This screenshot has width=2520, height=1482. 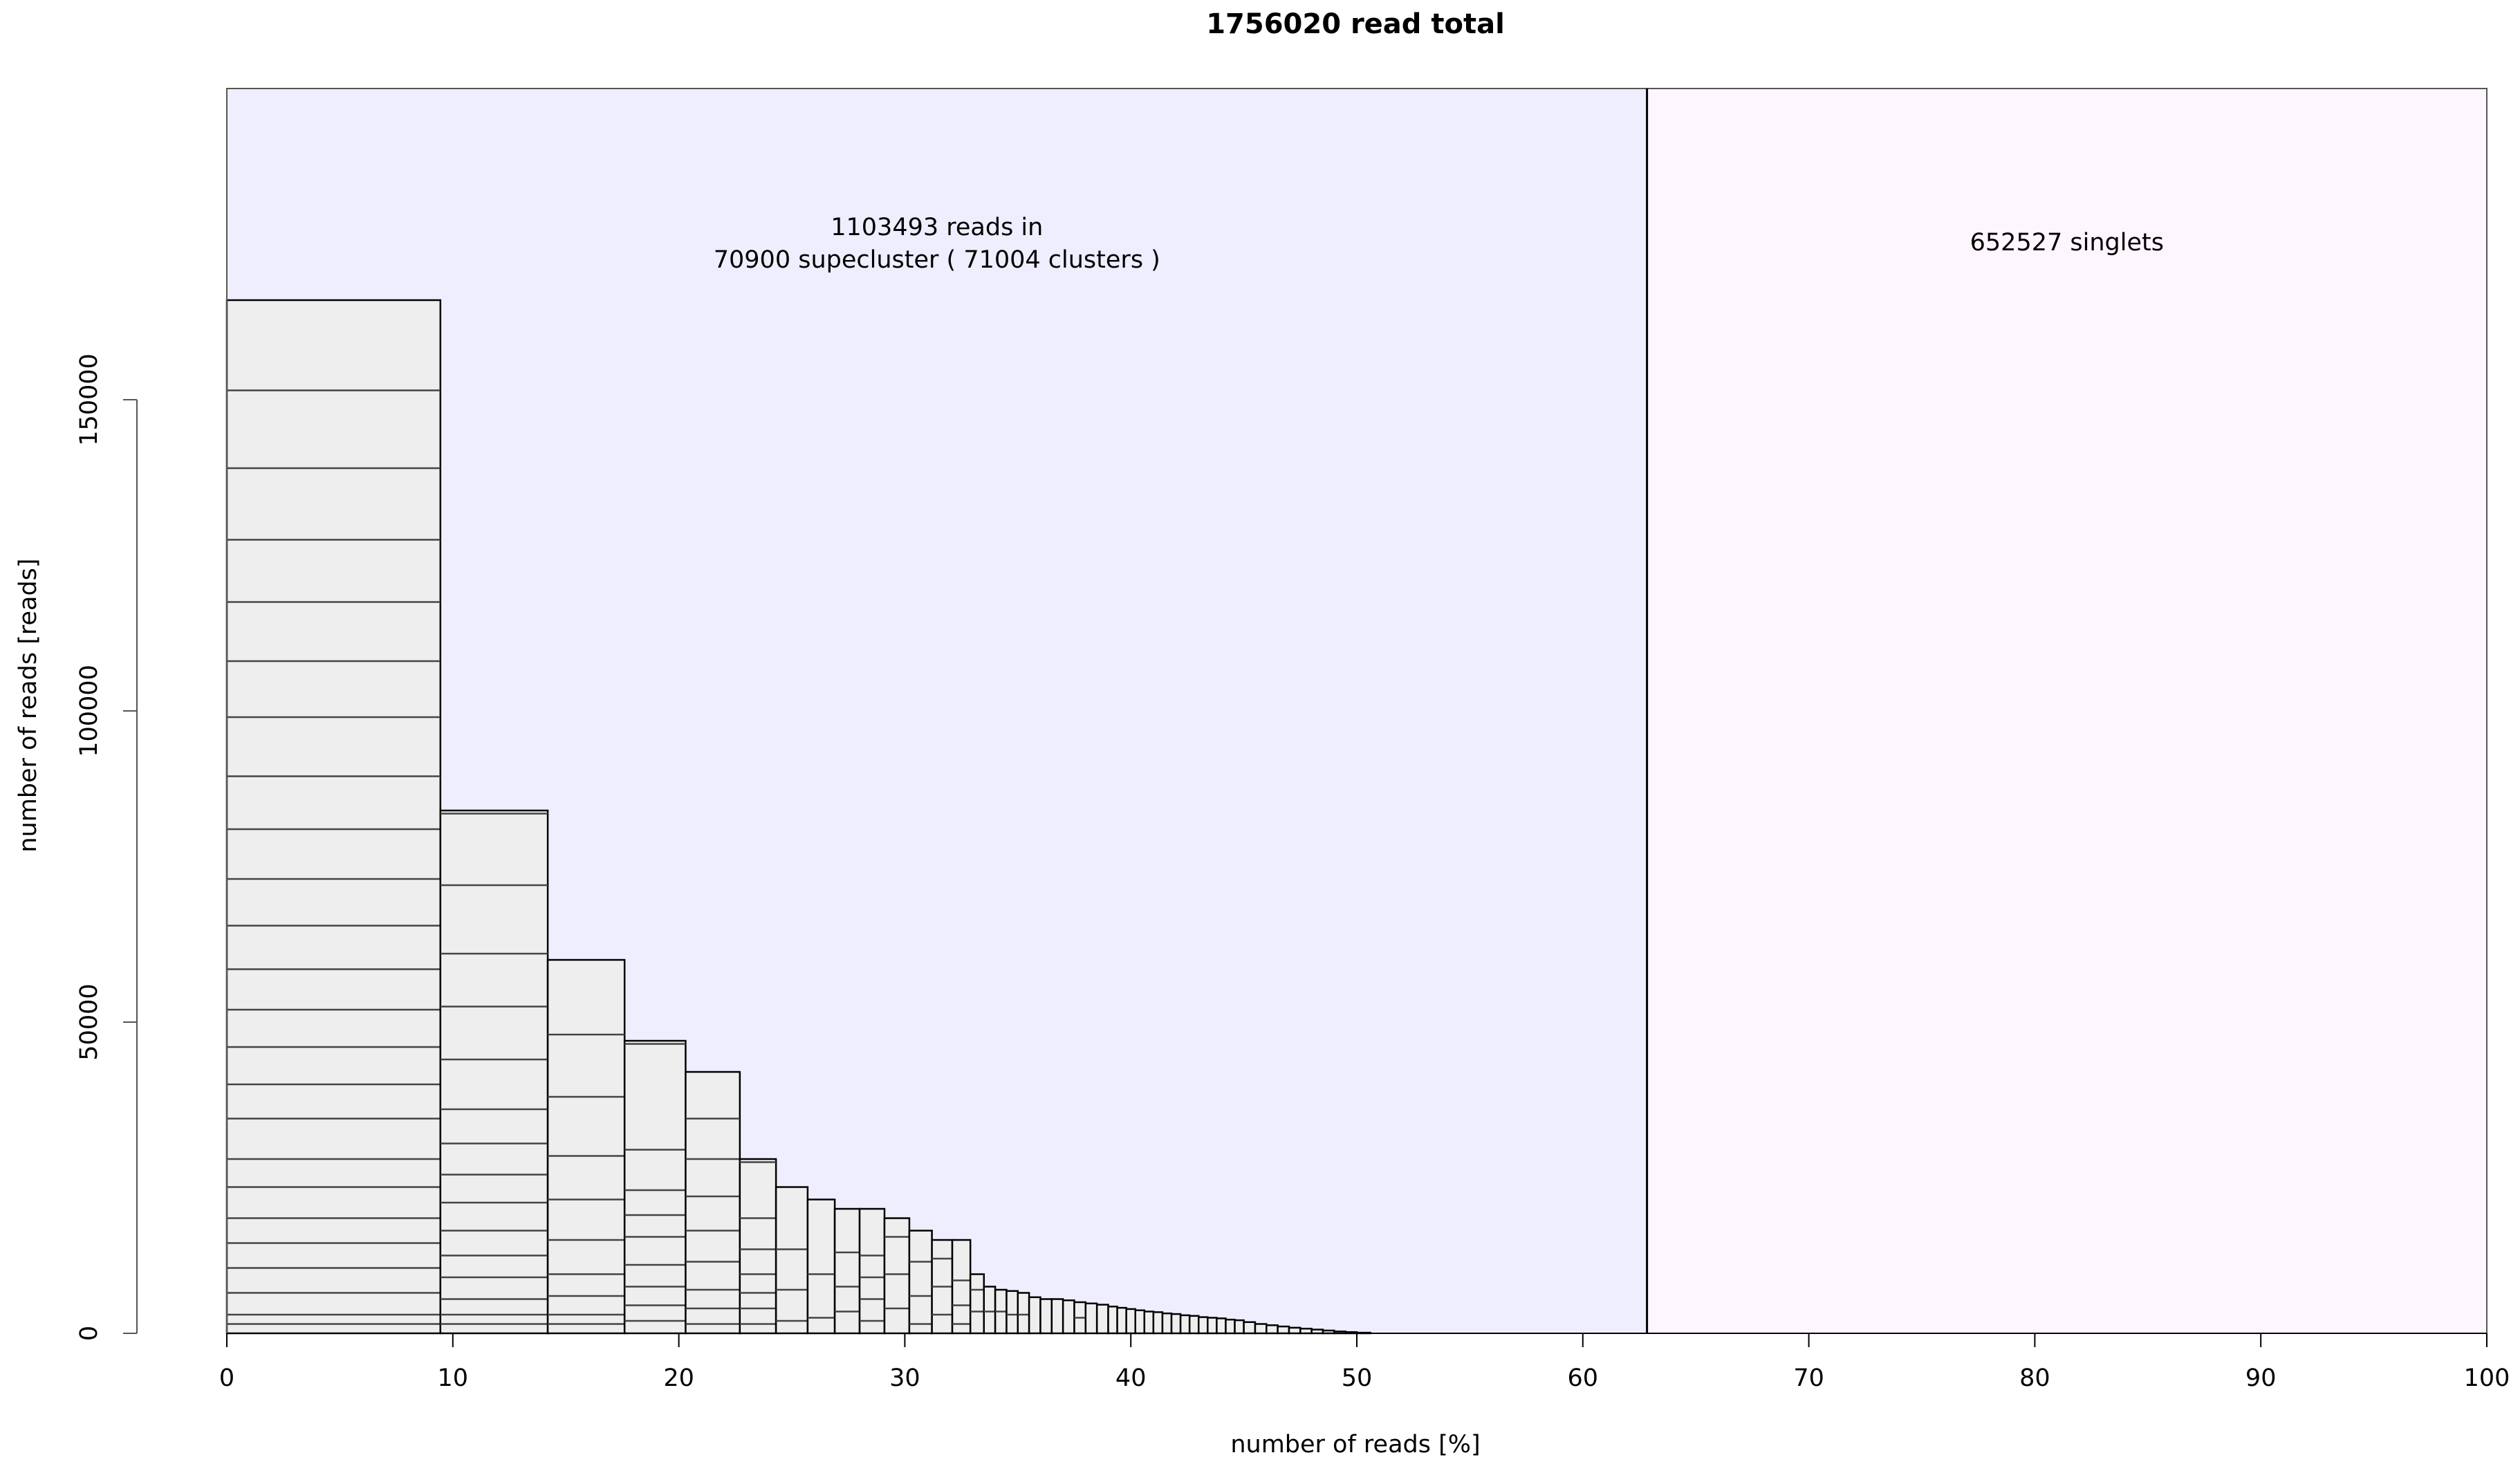 What do you see at coordinates (2487, 1378) in the screenshot?
I see `x-tick-label: 100` at bounding box center [2487, 1378].